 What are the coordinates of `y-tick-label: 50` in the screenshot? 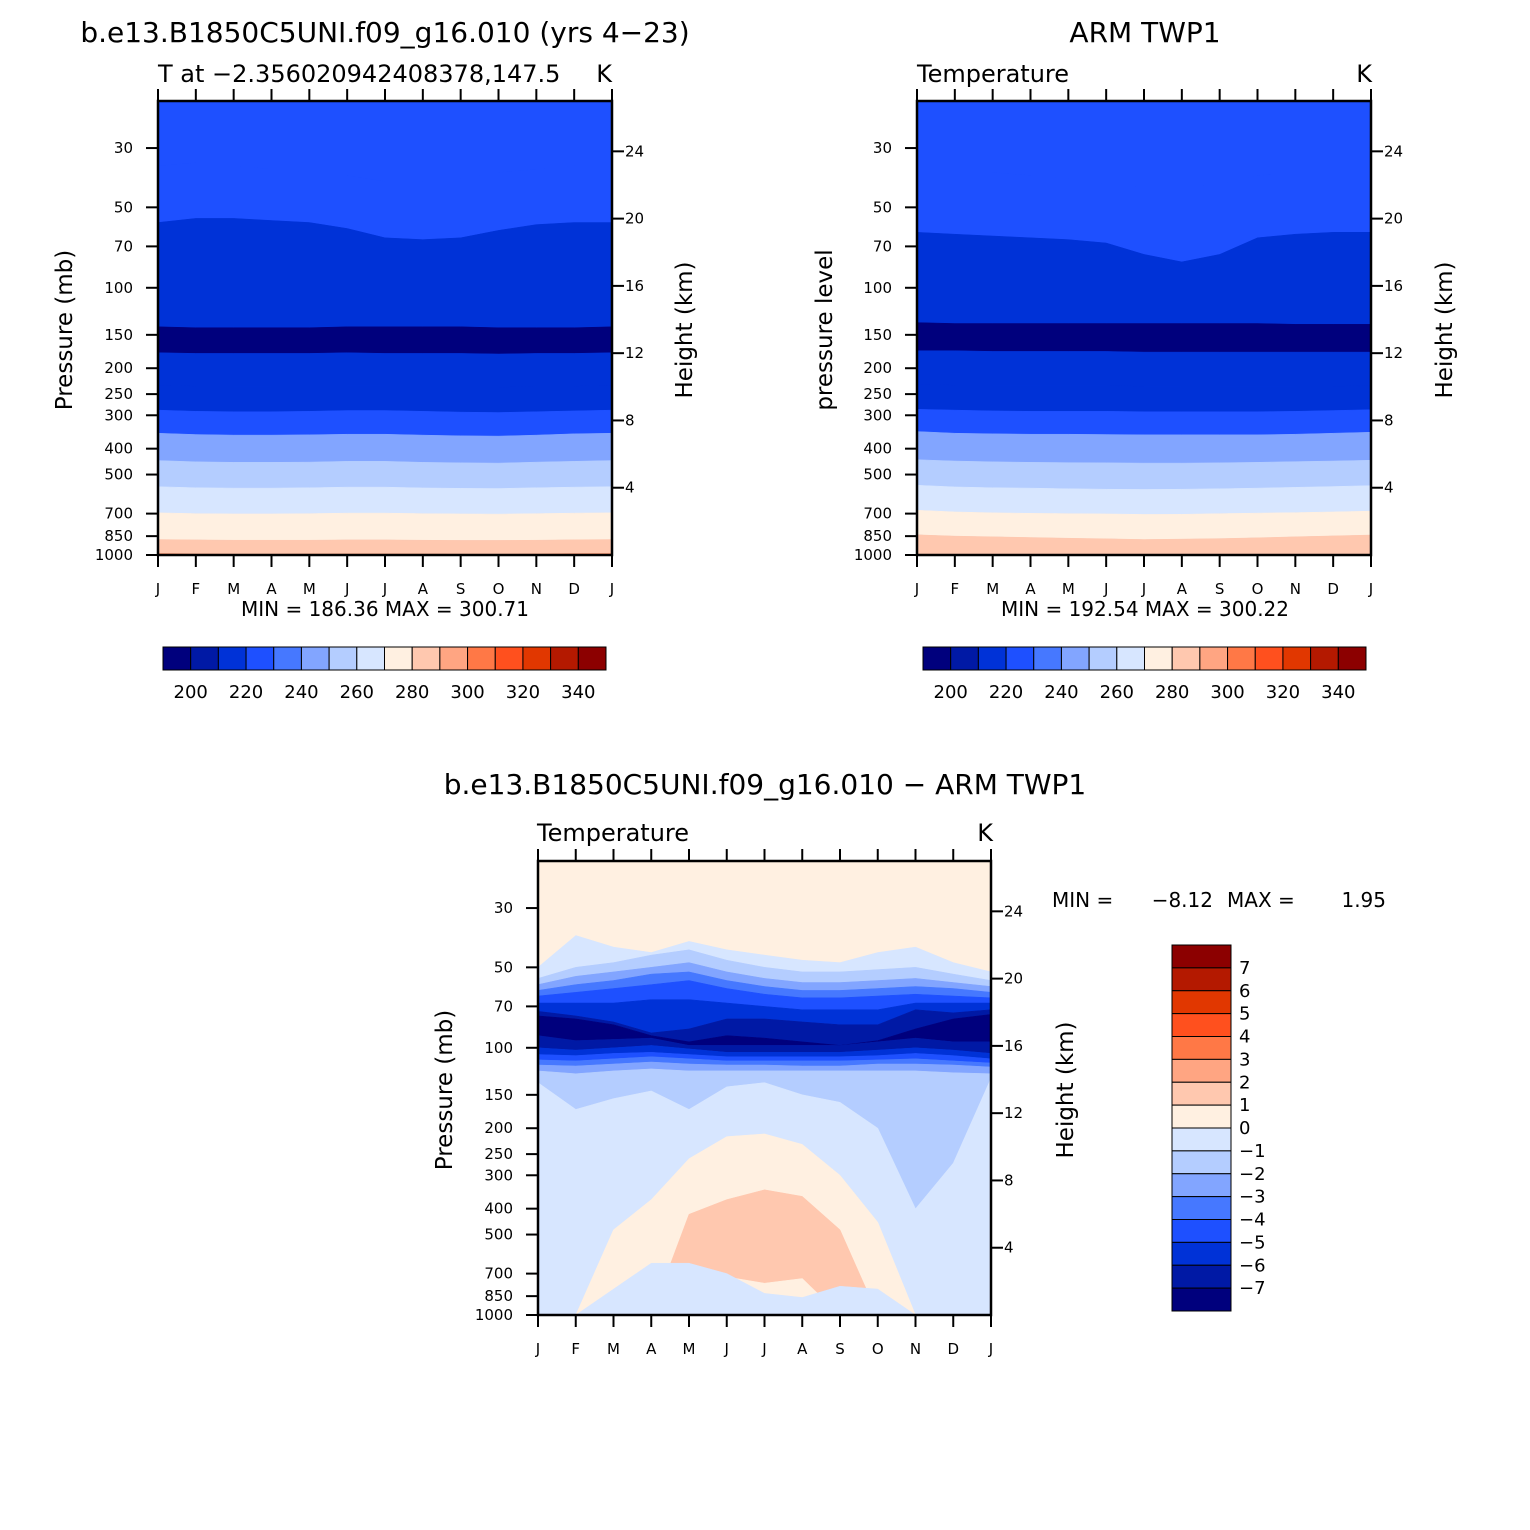 It's located at (503, 967).